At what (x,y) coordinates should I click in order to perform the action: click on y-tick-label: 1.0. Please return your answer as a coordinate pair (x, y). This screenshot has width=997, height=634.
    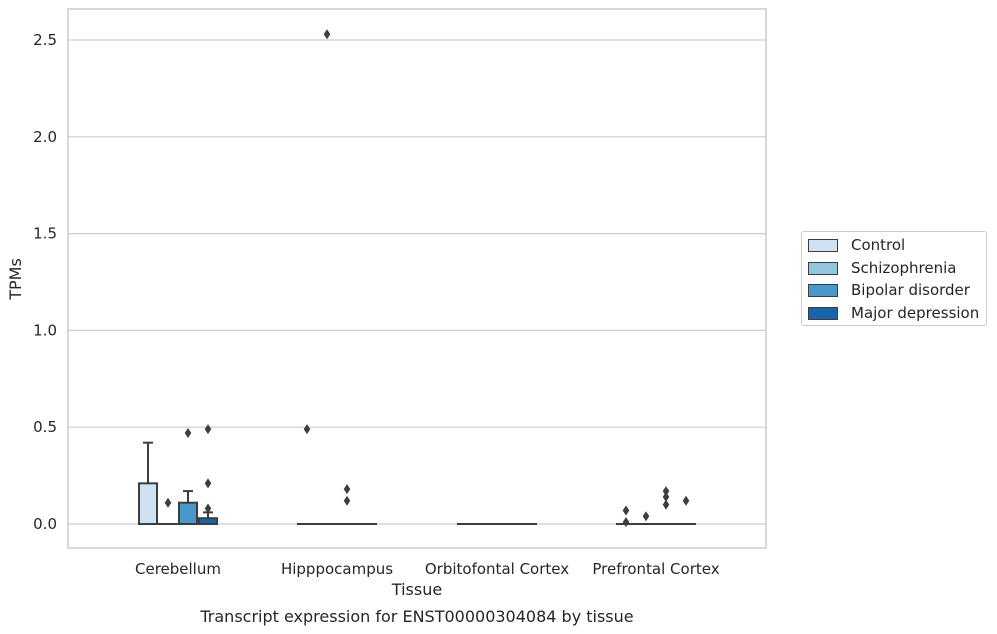
    Looking at the image, I should click on (45, 330).